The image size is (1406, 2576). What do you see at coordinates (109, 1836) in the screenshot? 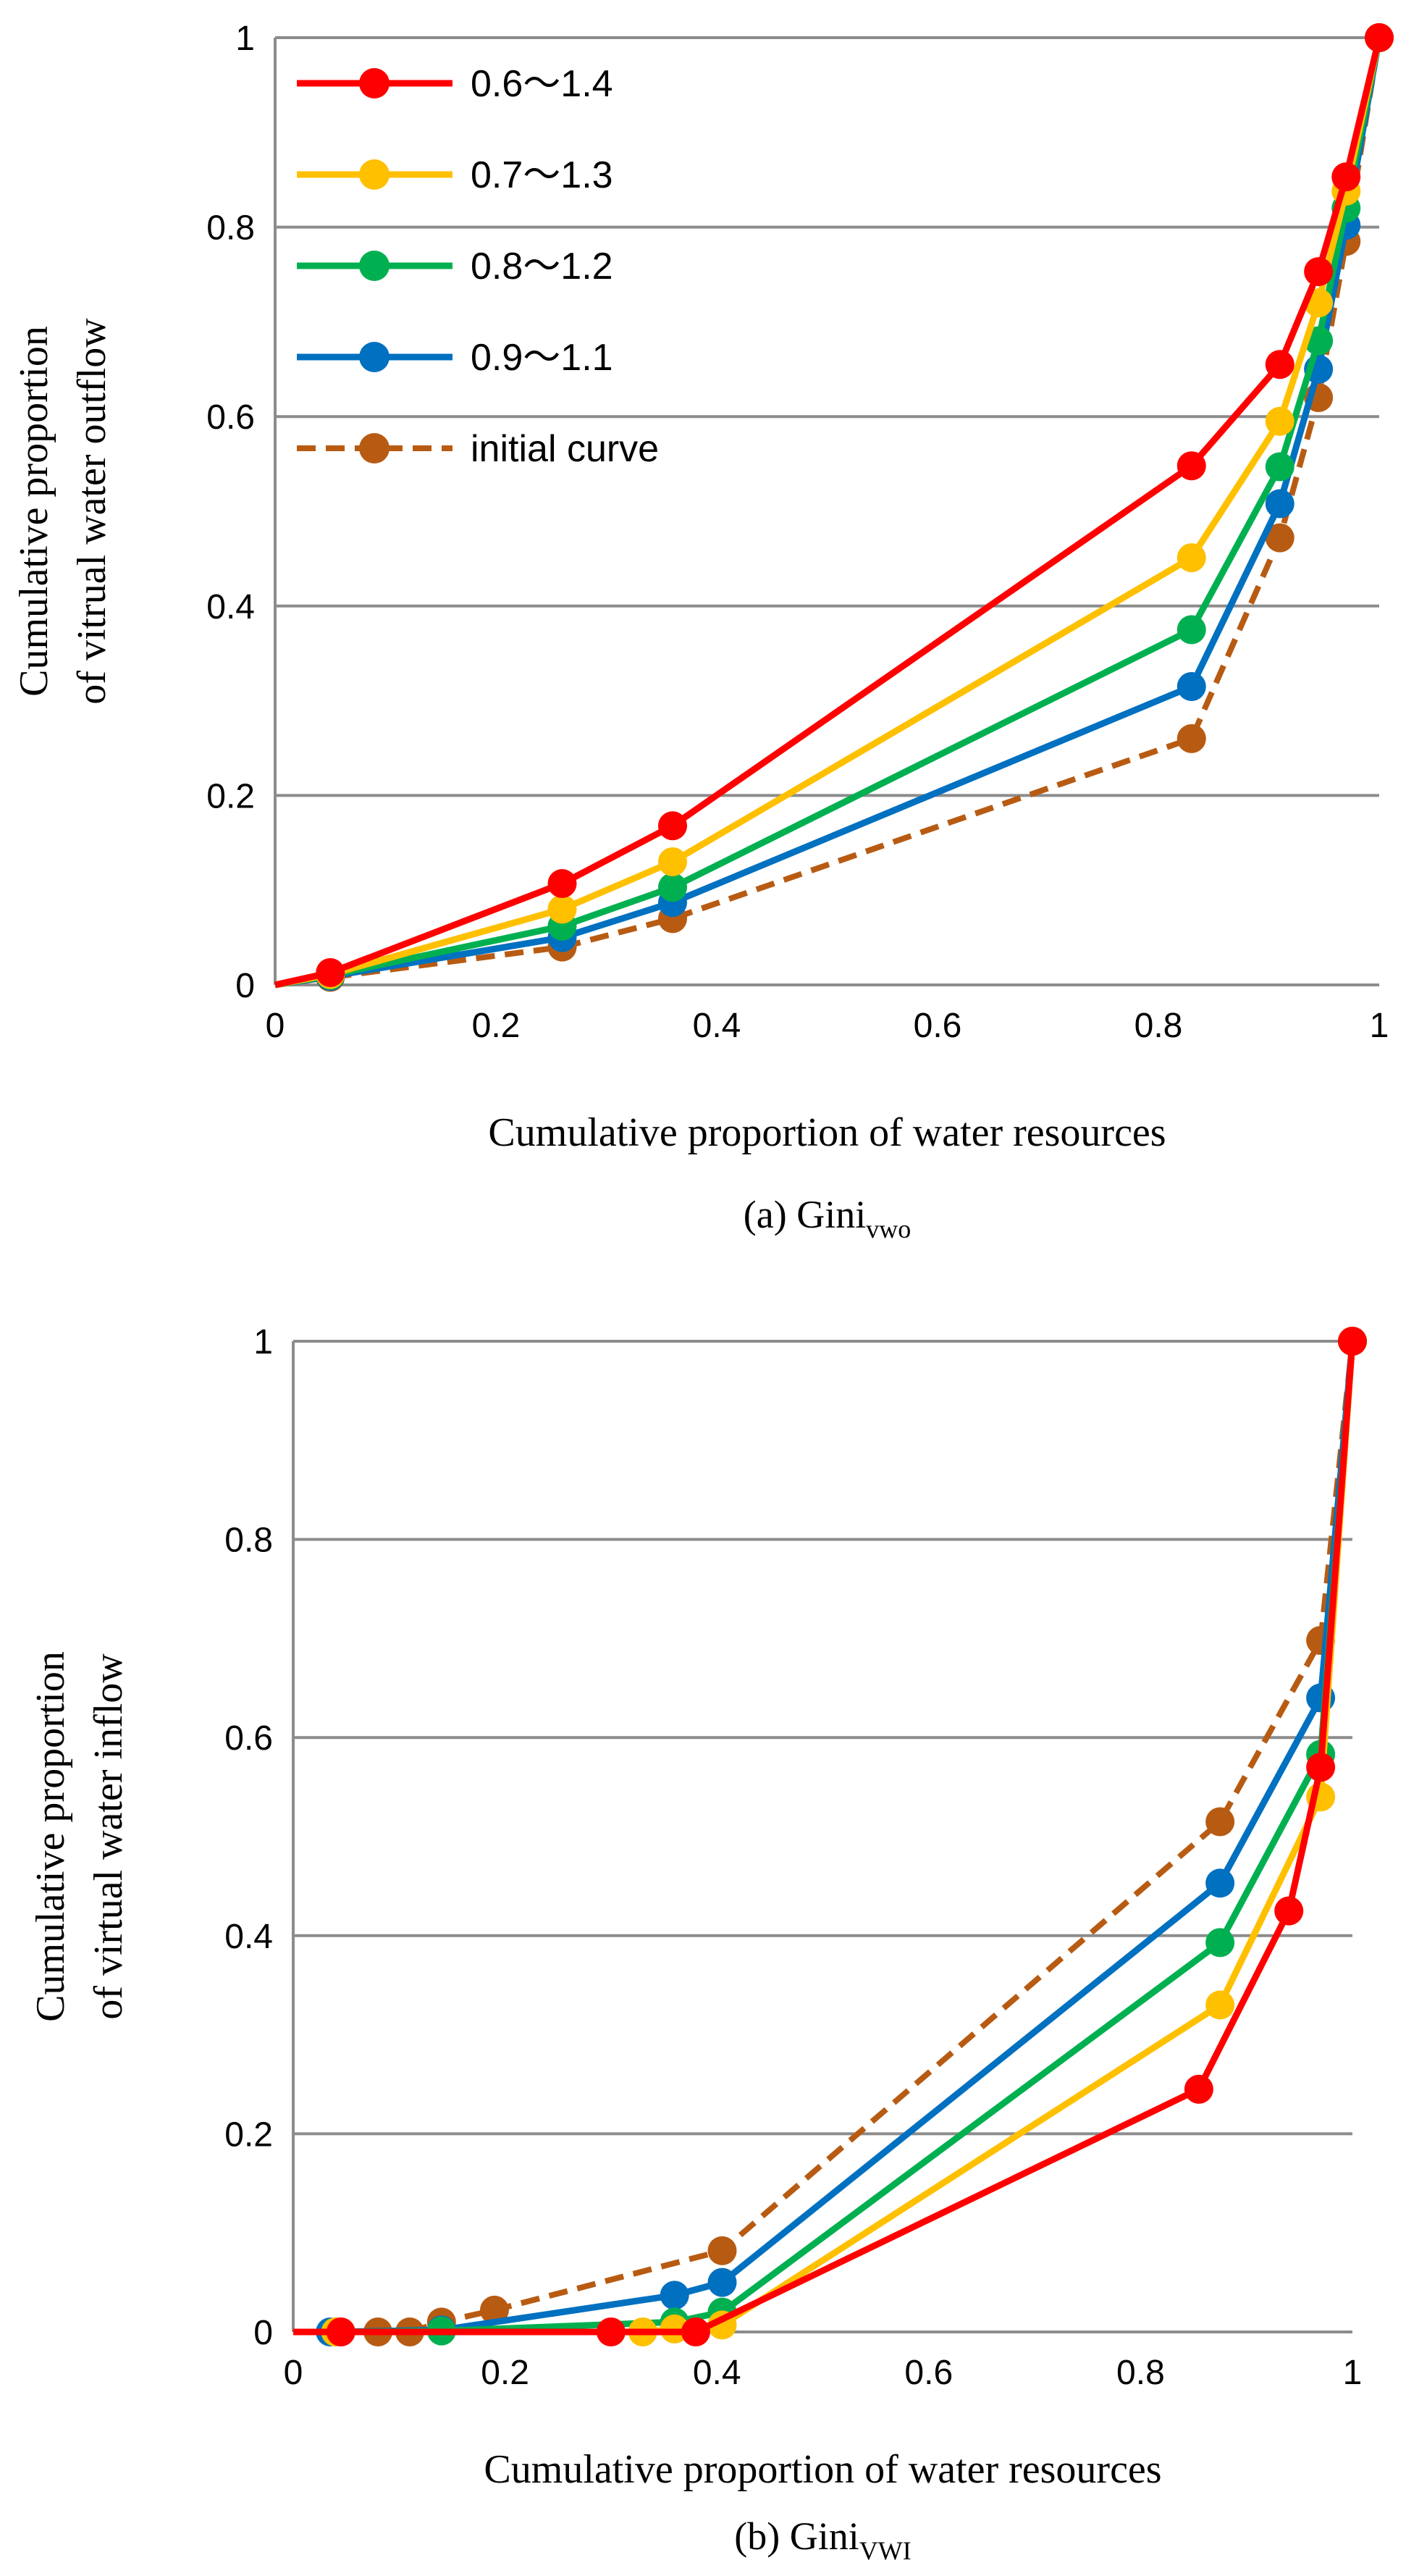
I see `y-axis-title: of virtual water inflow` at bounding box center [109, 1836].